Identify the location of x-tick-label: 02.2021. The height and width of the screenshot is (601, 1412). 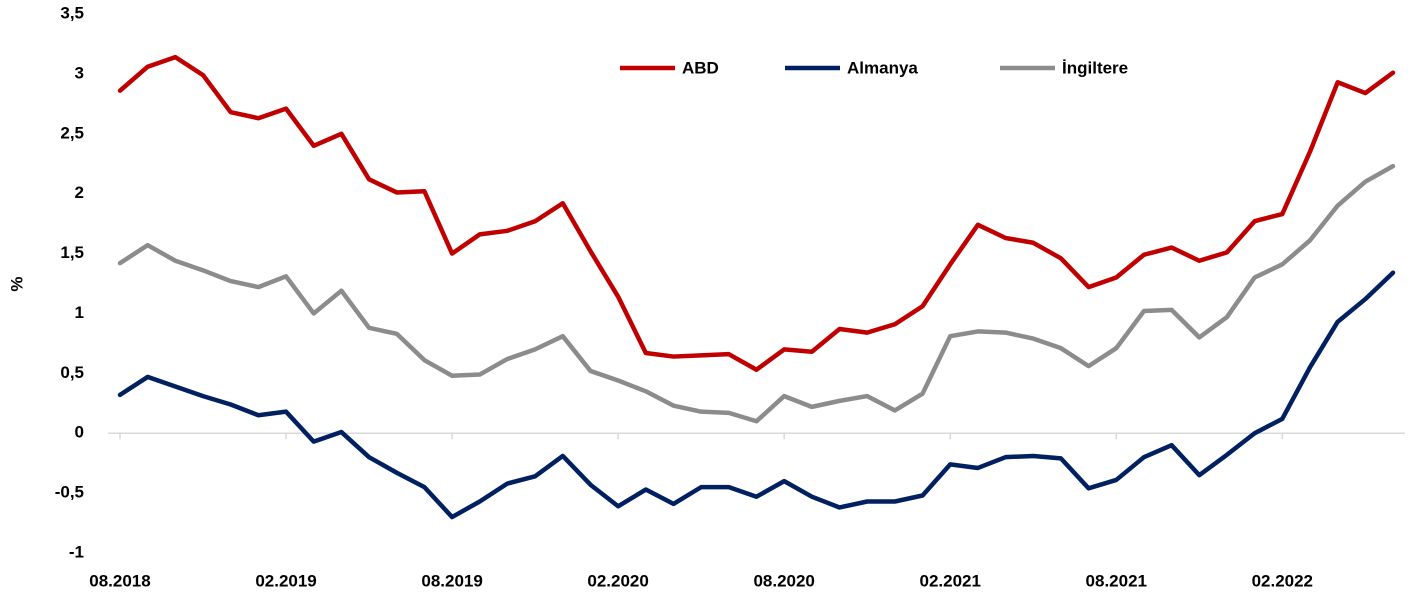
(949, 580).